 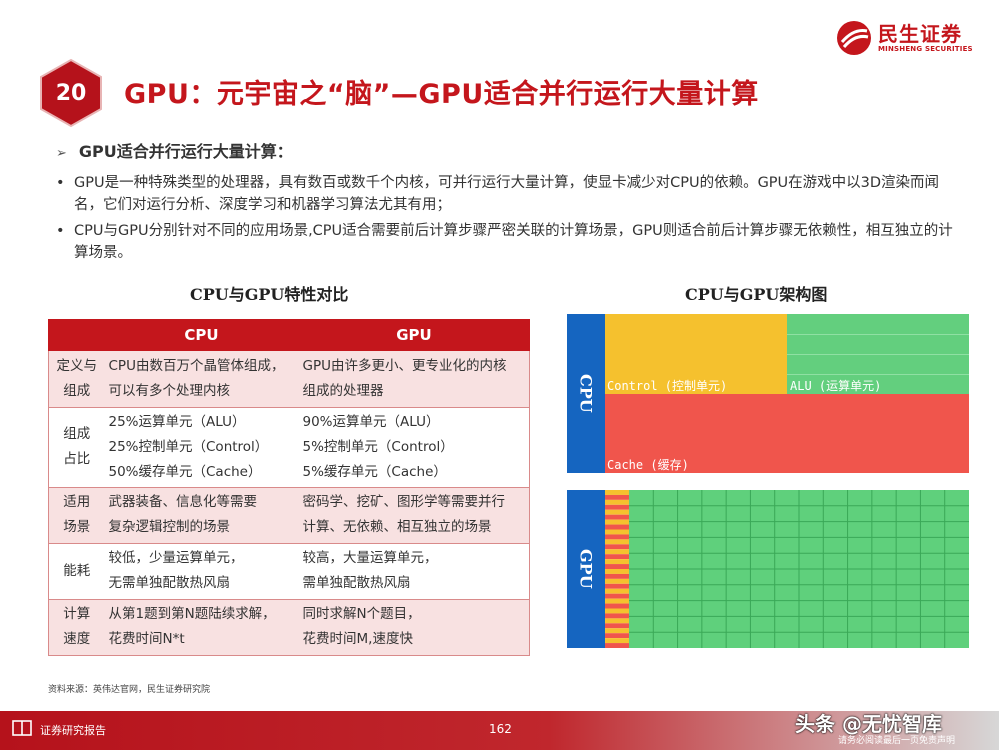 I want to click on cpu-cell: CPU由数百万个晶管体组成， 可以有多个处理内核, so click(x=201, y=379).